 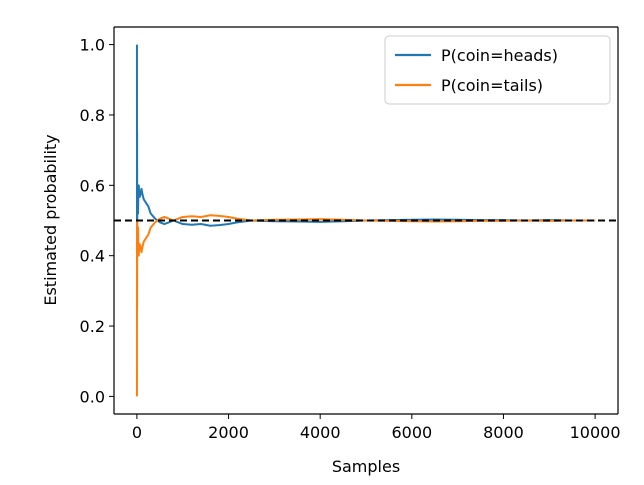 What do you see at coordinates (92, 256) in the screenshot?
I see `y-tick-label: 0.4` at bounding box center [92, 256].